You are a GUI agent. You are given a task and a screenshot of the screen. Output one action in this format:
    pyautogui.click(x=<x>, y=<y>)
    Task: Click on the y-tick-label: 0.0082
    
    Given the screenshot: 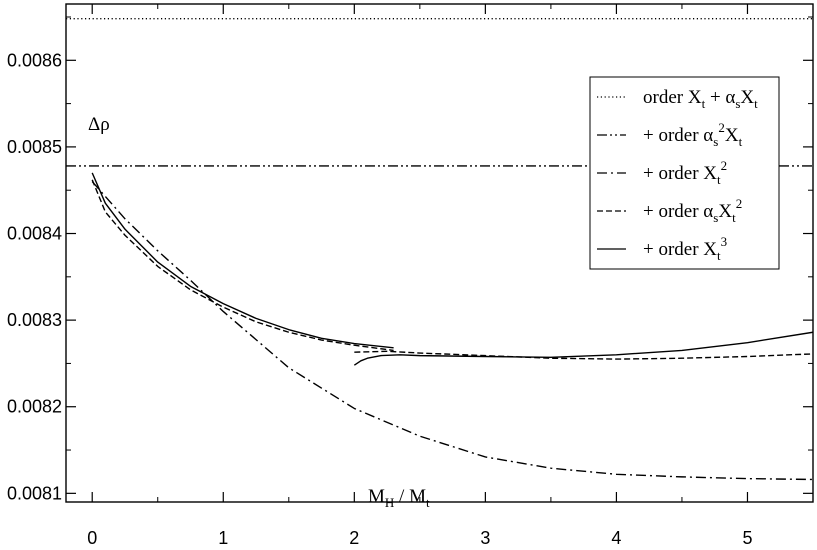 What is the action you would take?
    pyautogui.click(x=34, y=407)
    